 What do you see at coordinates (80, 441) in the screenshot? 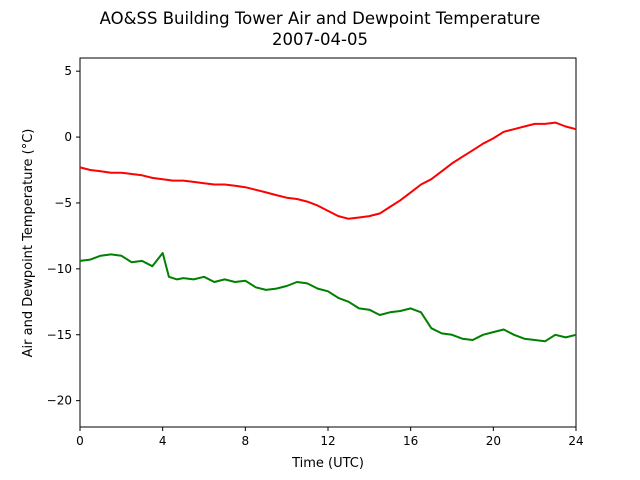
I see `x-tick-label: 0` at bounding box center [80, 441].